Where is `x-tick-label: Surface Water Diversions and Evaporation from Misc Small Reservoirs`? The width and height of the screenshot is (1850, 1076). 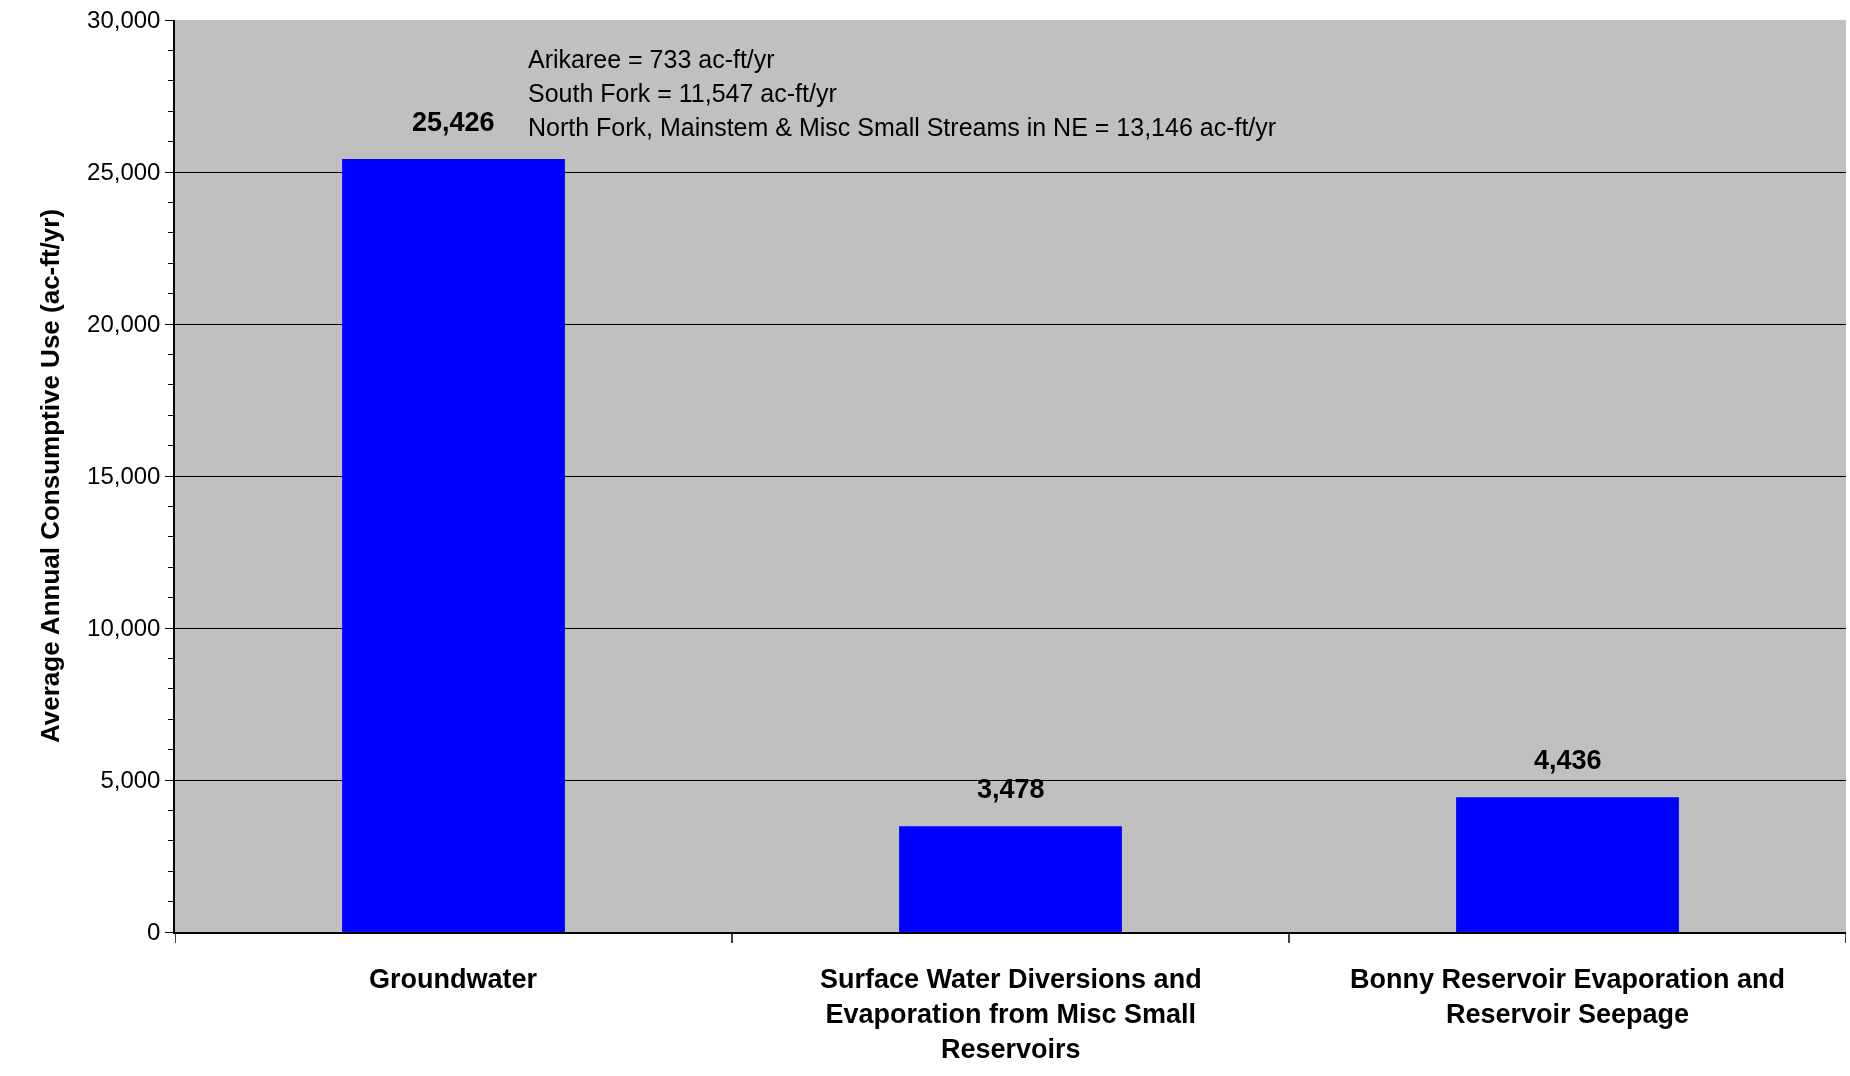
x-tick-label: Surface Water Diversions and Evaporation from Misc Small Reservoirs is located at coordinates (1011, 1014).